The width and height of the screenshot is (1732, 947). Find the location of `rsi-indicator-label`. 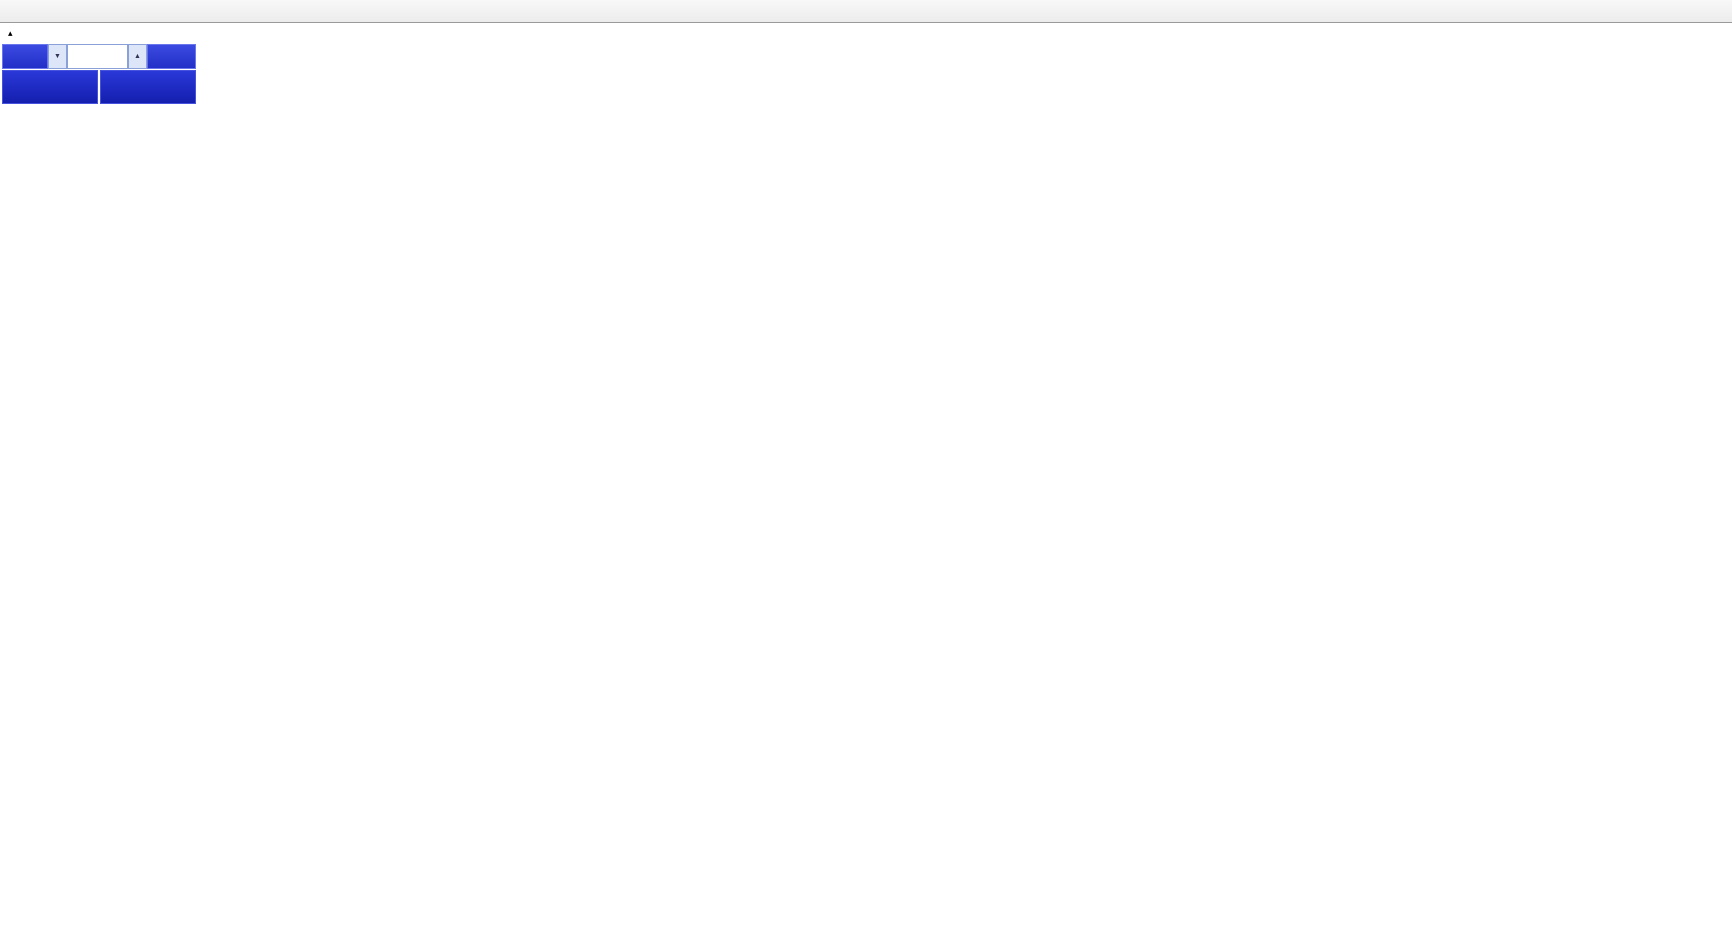

rsi-indicator-label is located at coordinates (5, 761).